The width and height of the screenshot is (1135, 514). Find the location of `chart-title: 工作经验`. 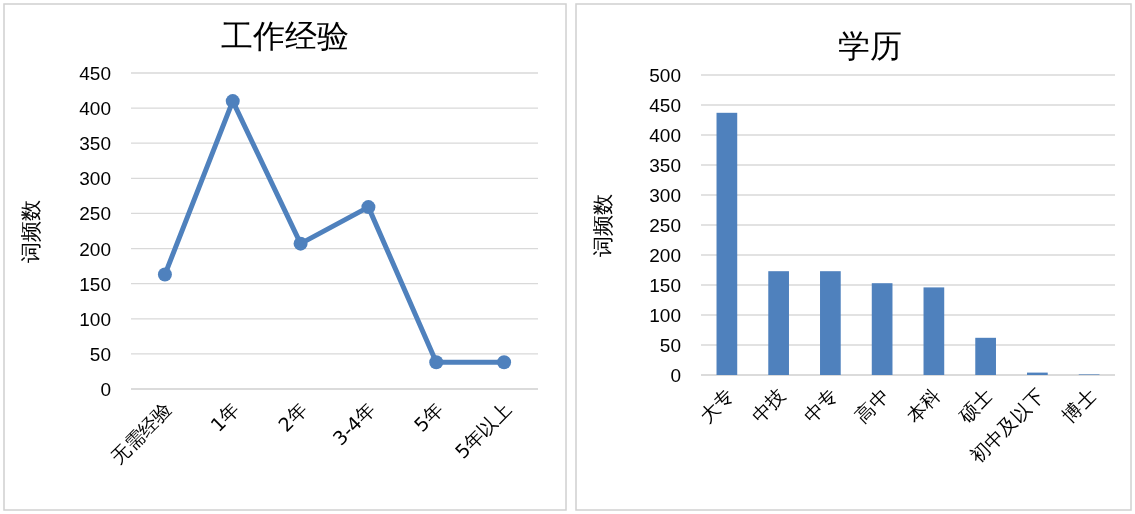

chart-title: 工作经验 is located at coordinates (285, 36).